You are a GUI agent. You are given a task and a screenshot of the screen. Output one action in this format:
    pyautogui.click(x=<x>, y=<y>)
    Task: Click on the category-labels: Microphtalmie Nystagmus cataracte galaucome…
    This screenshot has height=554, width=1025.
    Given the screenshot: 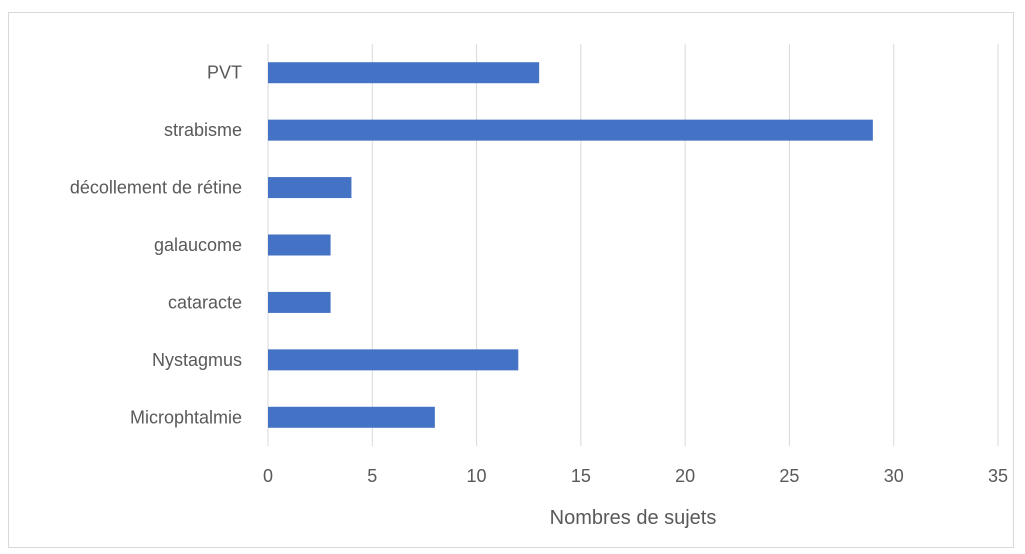 What is the action you would take?
    pyautogui.click(x=156, y=245)
    